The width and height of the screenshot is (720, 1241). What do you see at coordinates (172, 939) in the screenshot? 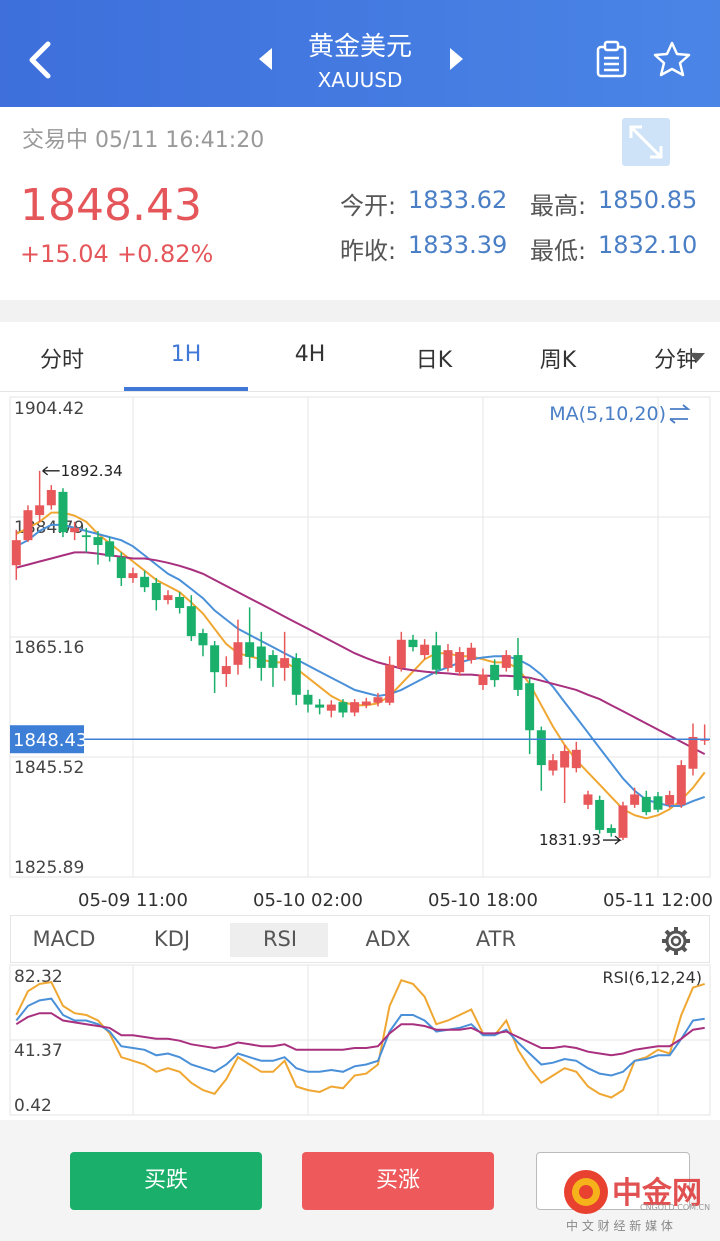
I see `indicator-tab: KDJ` at bounding box center [172, 939].